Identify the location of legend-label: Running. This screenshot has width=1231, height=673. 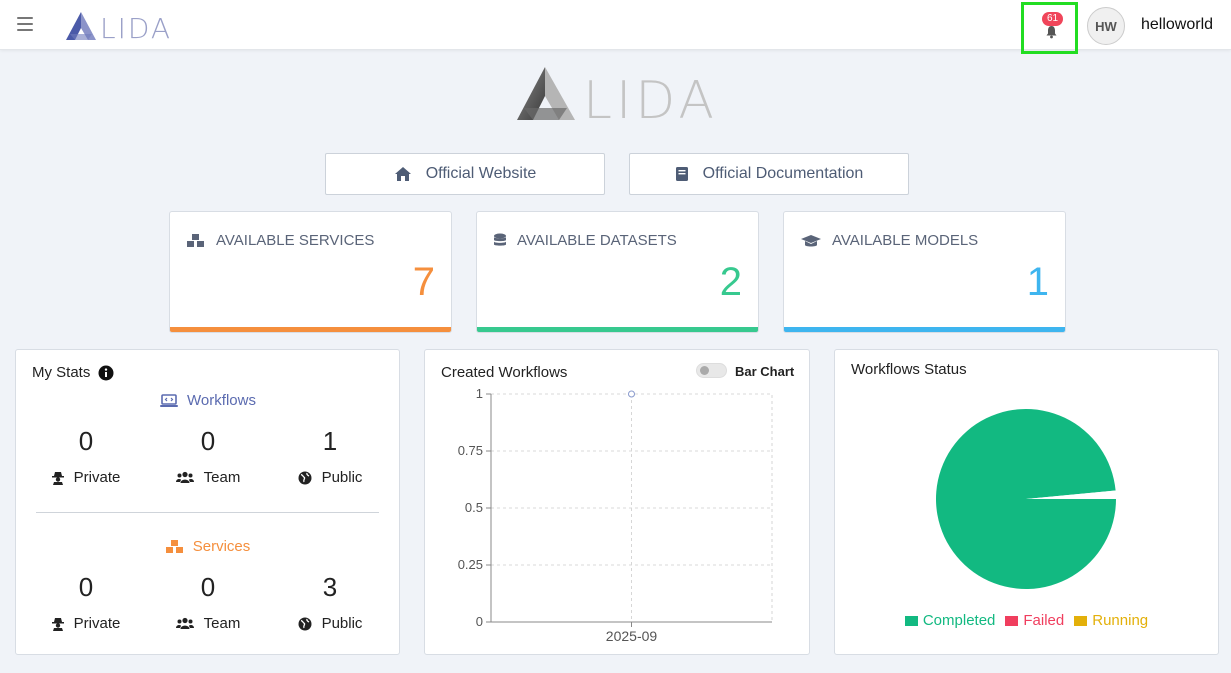
(1120, 620).